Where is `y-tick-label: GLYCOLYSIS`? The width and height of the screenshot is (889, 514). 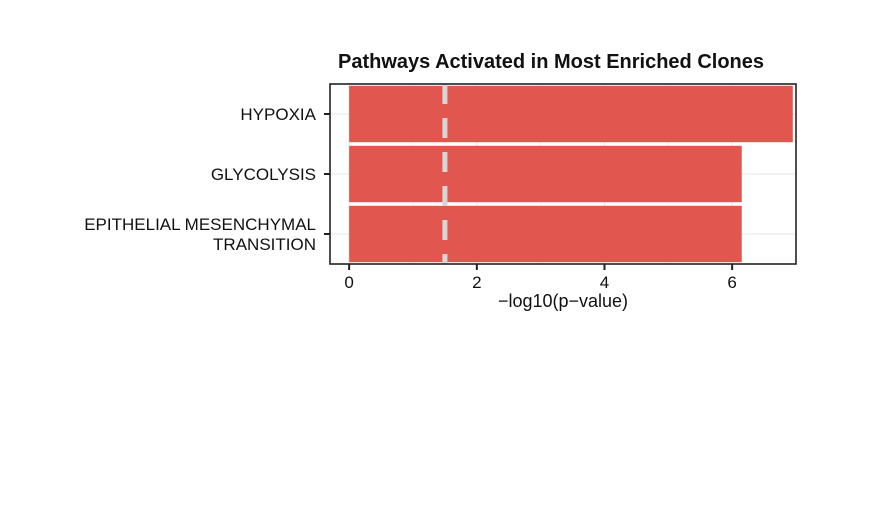 y-tick-label: GLYCOLYSIS is located at coordinates (263, 174).